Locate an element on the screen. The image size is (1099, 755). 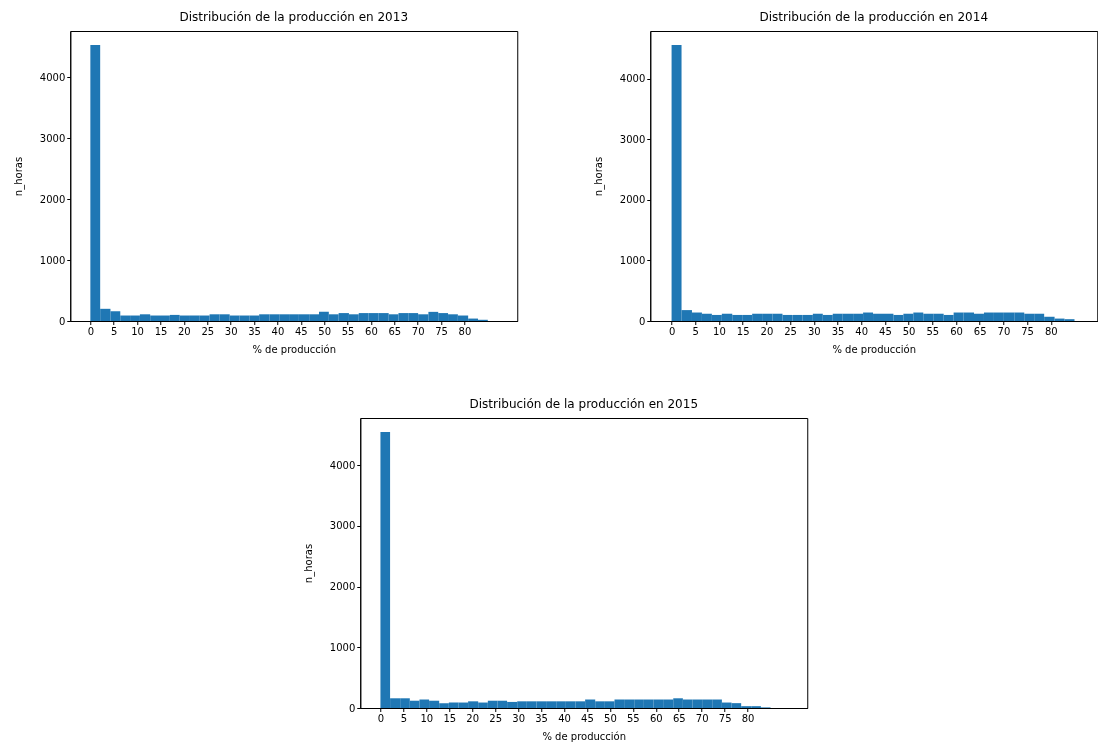
chart-title: Distribución de la producción en 2014 is located at coordinates (874, 17).